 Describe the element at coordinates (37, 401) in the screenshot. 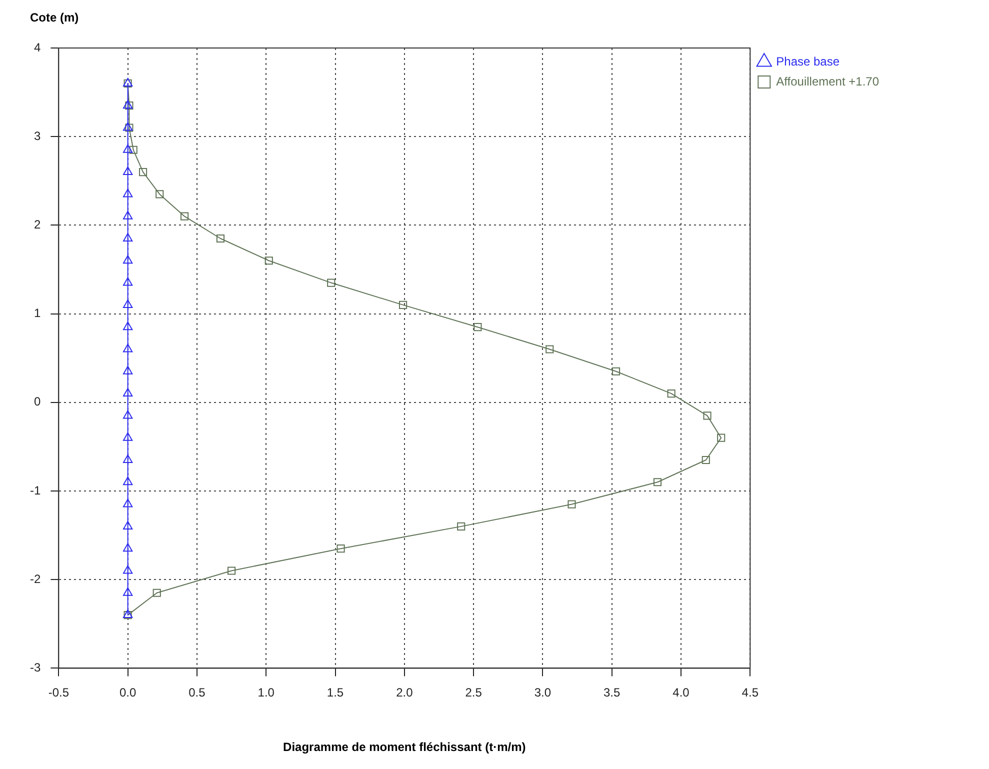

I see `y-tick-label: 0` at that location.